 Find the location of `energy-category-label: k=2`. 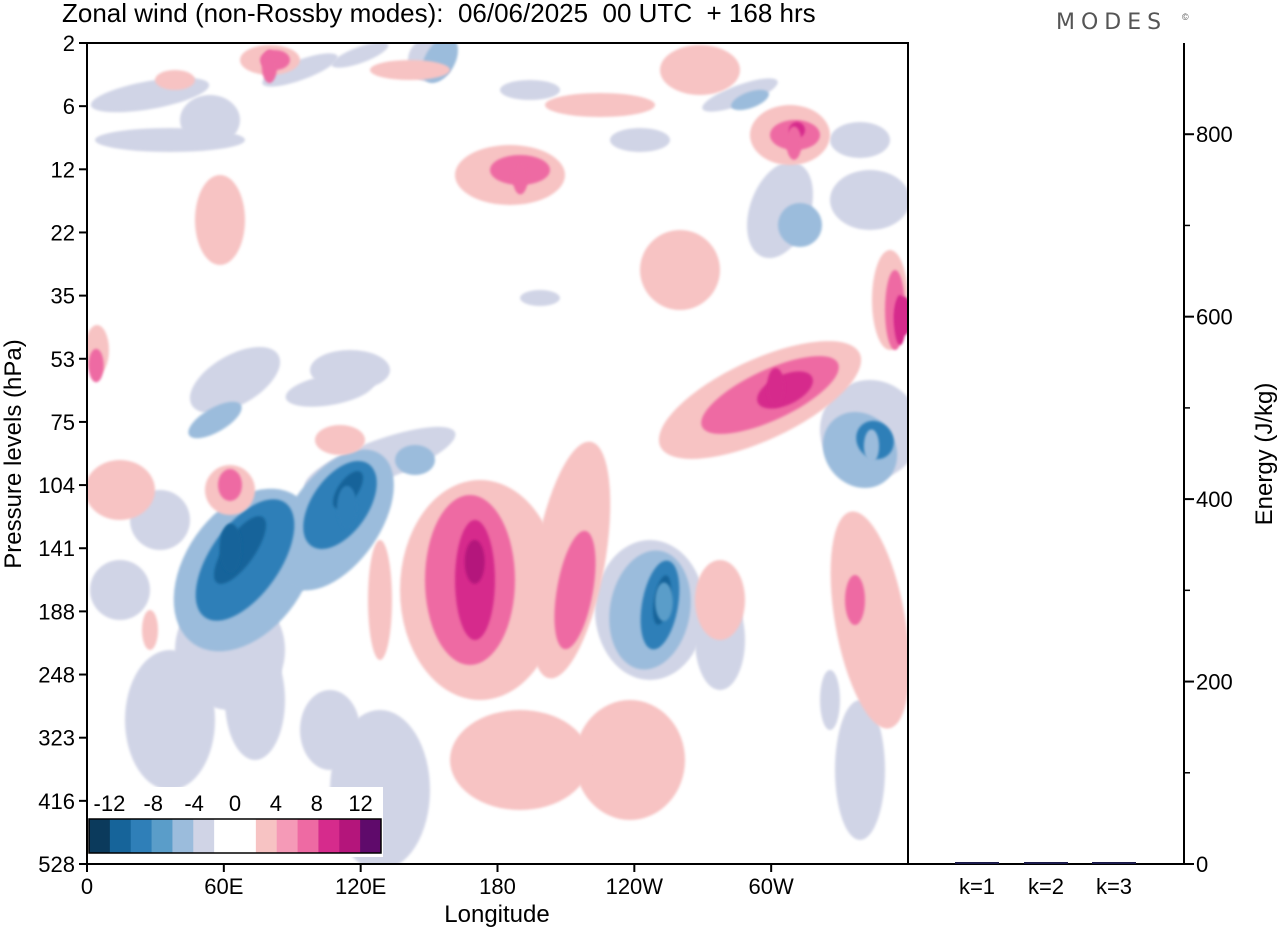

energy-category-label: k=2 is located at coordinates (1046, 886).